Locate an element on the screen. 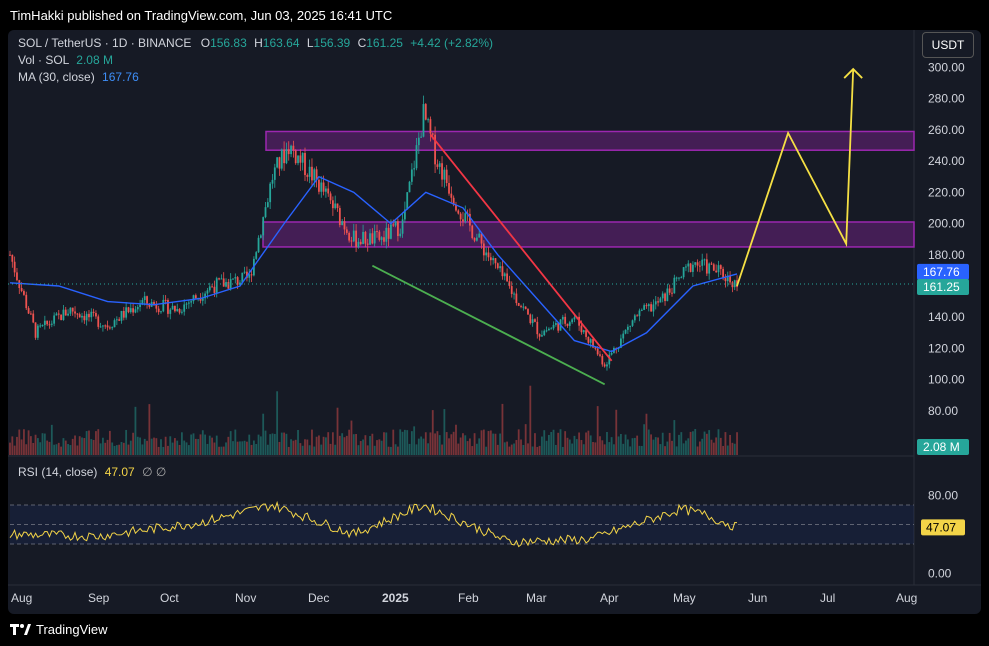 The height and width of the screenshot is (646, 989). projection-path is located at coordinates (799, 177).